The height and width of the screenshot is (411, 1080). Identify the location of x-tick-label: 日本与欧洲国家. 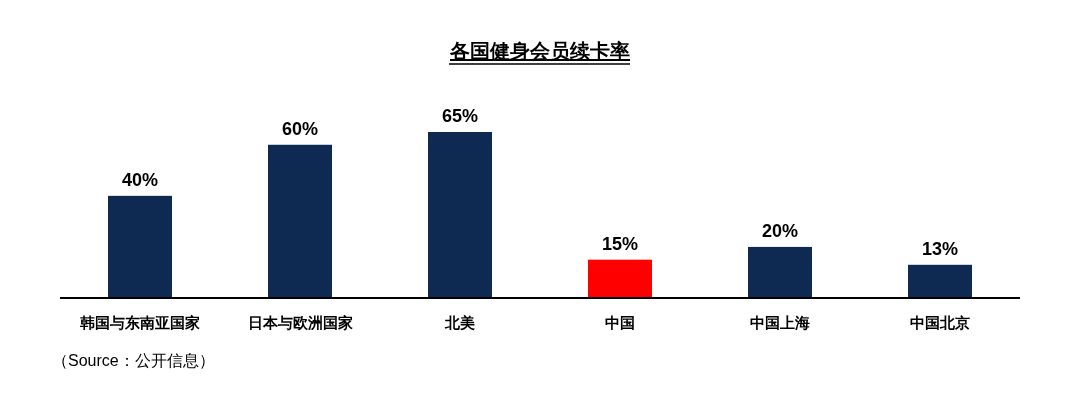
(300, 323).